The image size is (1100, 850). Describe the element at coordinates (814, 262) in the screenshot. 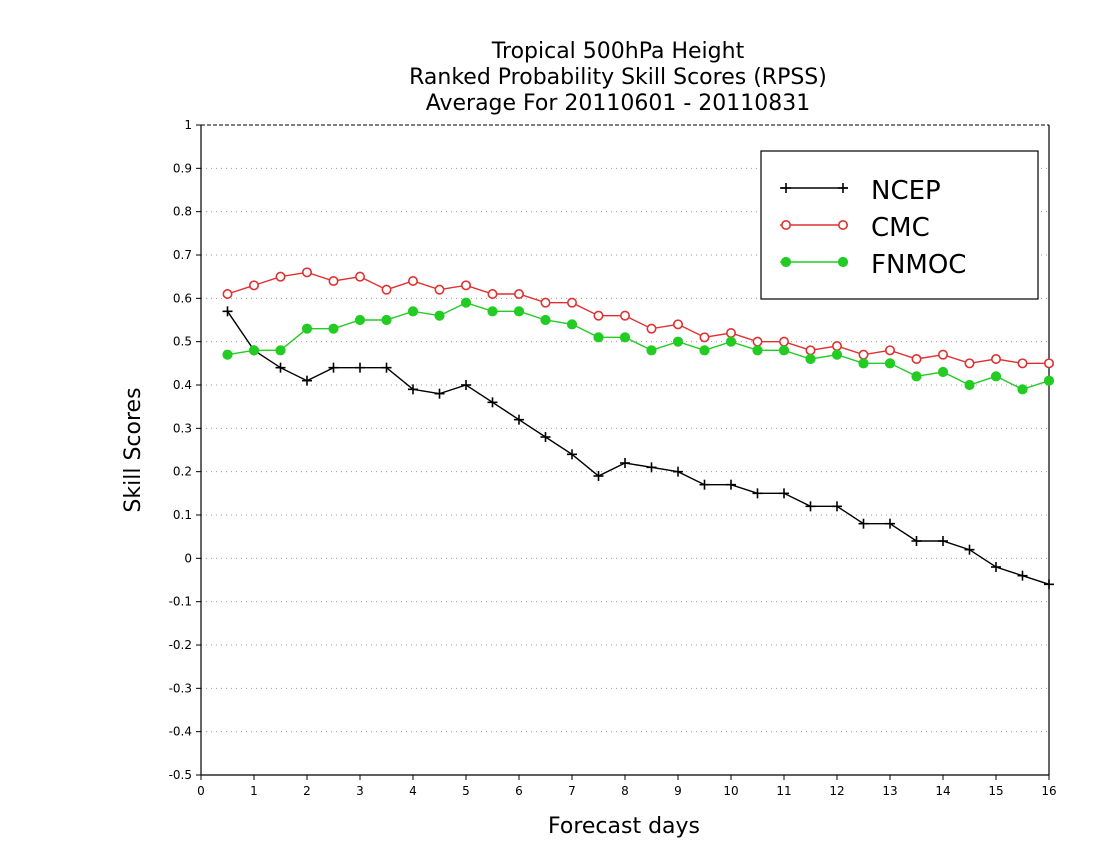

I see `legend-swatch-fnmoc` at that location.